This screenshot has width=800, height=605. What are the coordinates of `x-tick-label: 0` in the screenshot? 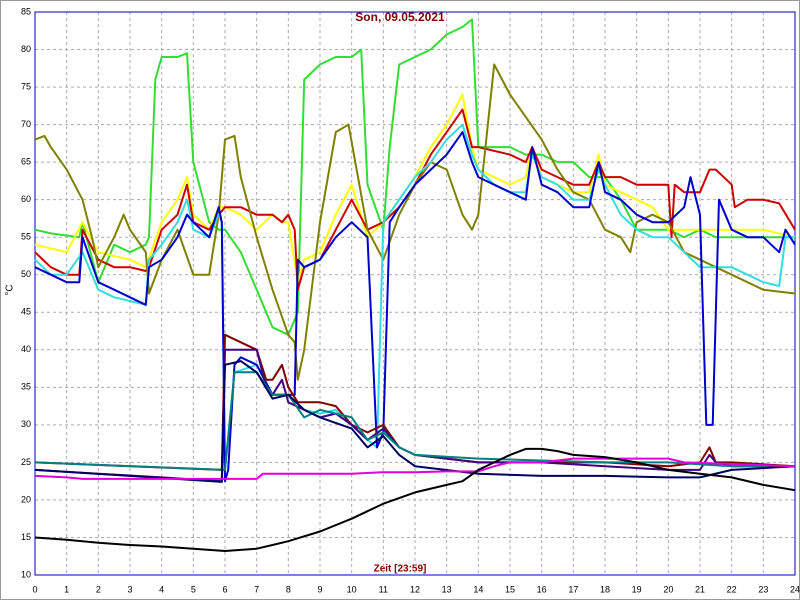 It's located at (34, 589).